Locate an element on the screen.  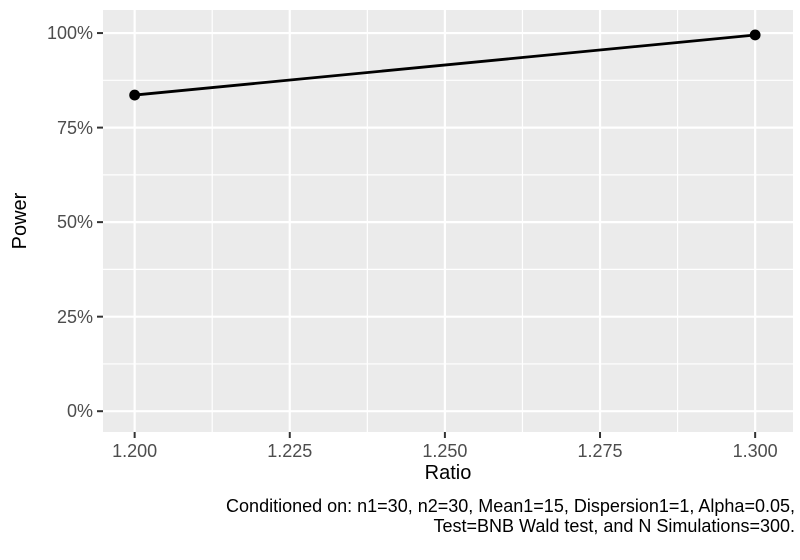
x-tick-label: 1.200 is located at coordinates (135, 451).